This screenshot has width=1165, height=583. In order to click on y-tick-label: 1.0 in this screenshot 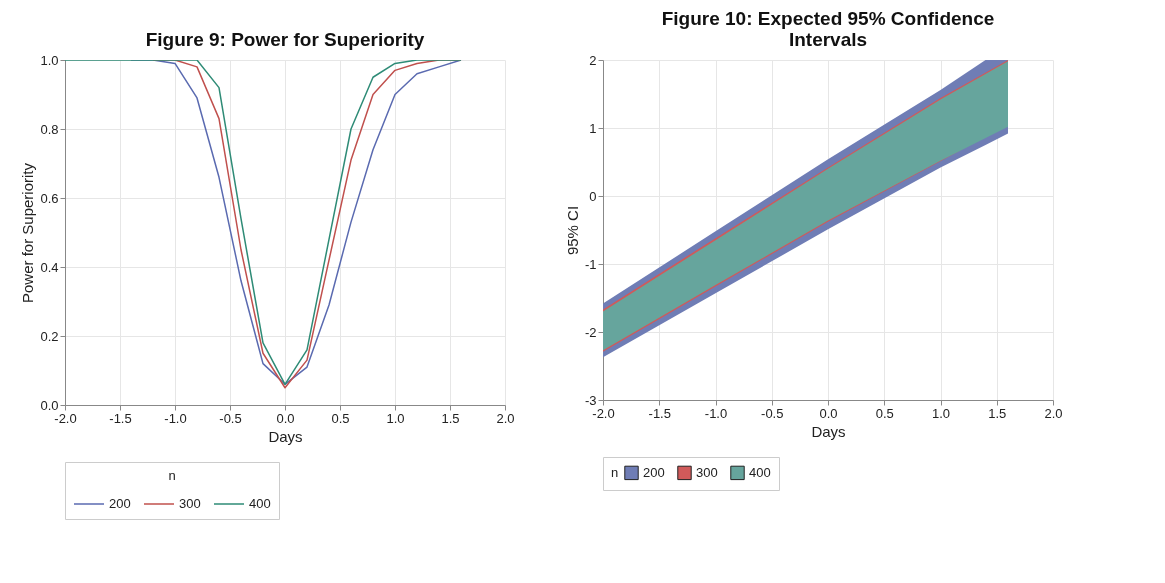, I will do `click(49, 60)`.